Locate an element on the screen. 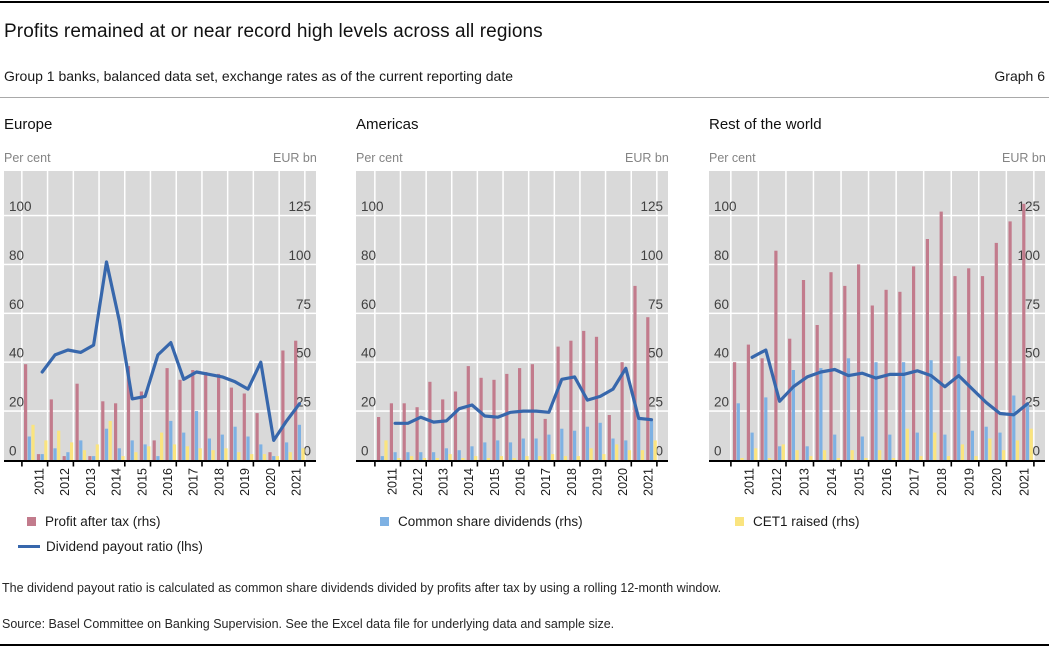 The image size is (1049, 650). left-axis-unit-americas: Per cent is located at coordinates (379, 158).